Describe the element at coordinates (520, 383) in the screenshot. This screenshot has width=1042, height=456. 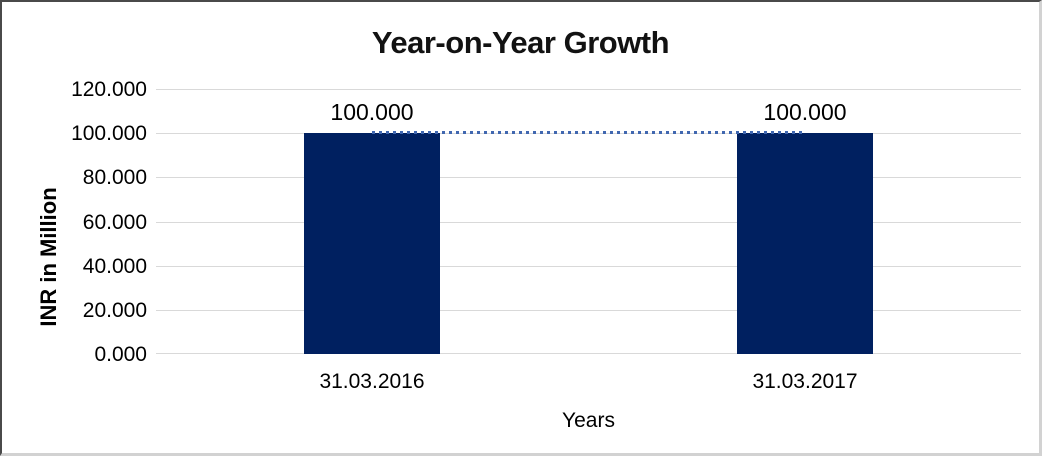
I see `x-axis-category-labels: 31.03.2016 31.03.2017` at that location.